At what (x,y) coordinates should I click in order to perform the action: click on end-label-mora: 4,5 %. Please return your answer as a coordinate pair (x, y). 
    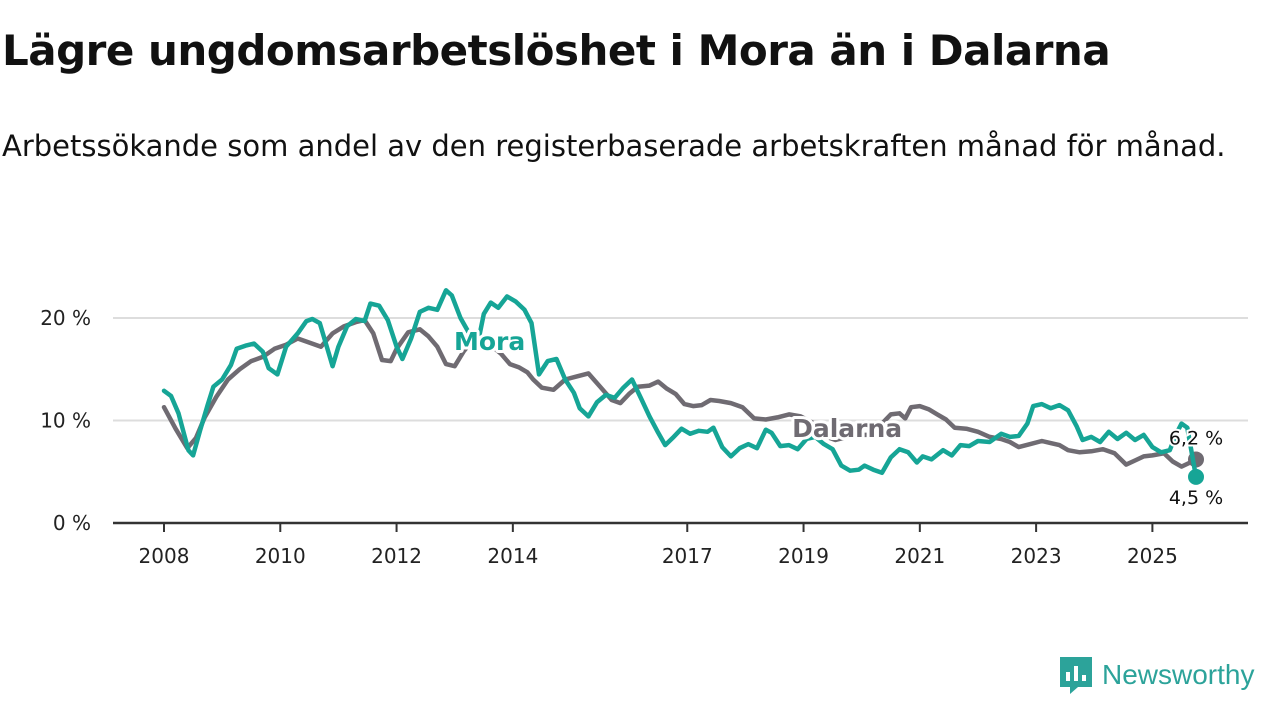
    Looking at the image, I should click on (1196, 498).